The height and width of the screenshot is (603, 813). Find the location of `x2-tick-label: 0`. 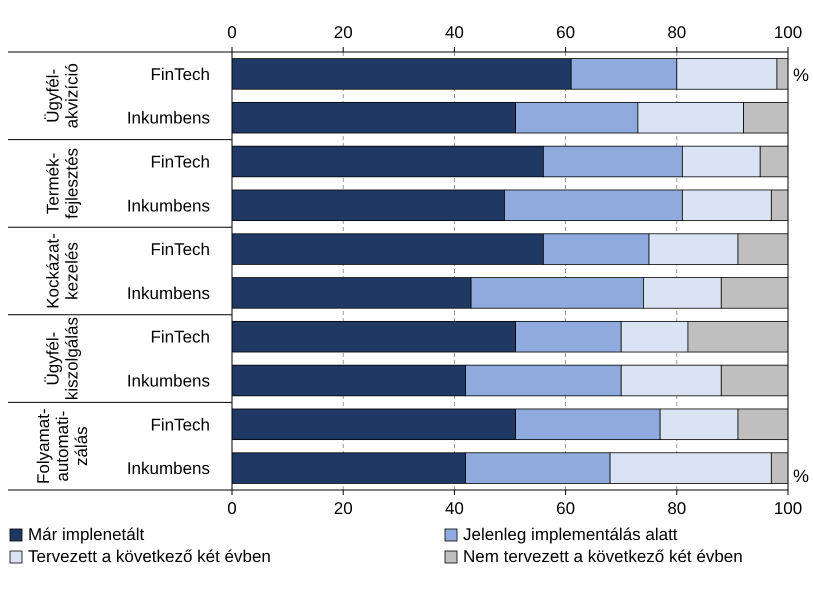

x2-tick-label: 0 is located at coordinates (232, 32).